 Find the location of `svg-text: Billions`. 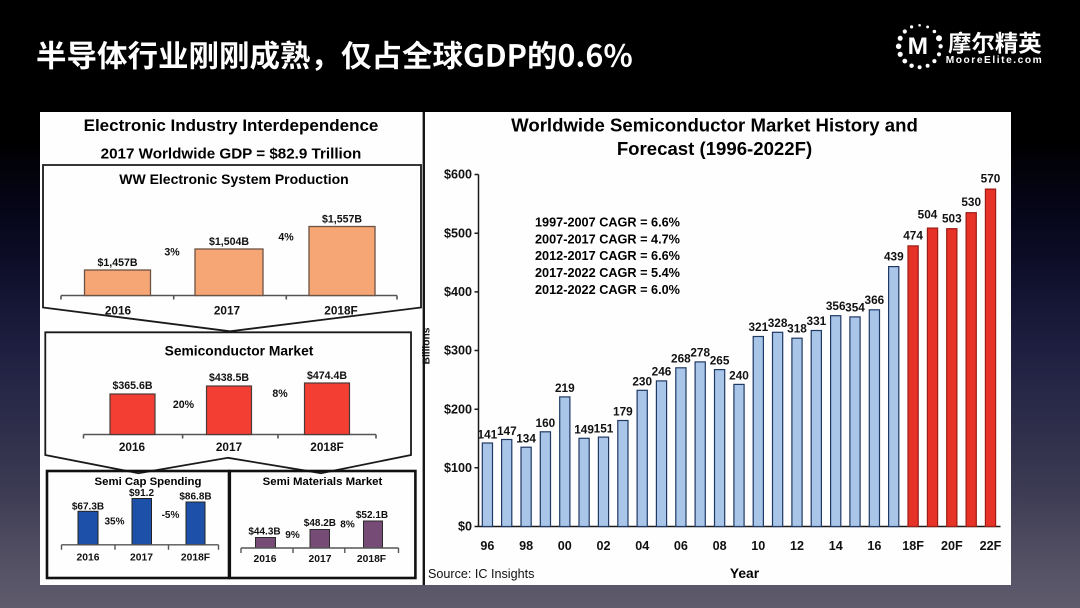

svg-text: Billions is located at coordinates (426, 345).